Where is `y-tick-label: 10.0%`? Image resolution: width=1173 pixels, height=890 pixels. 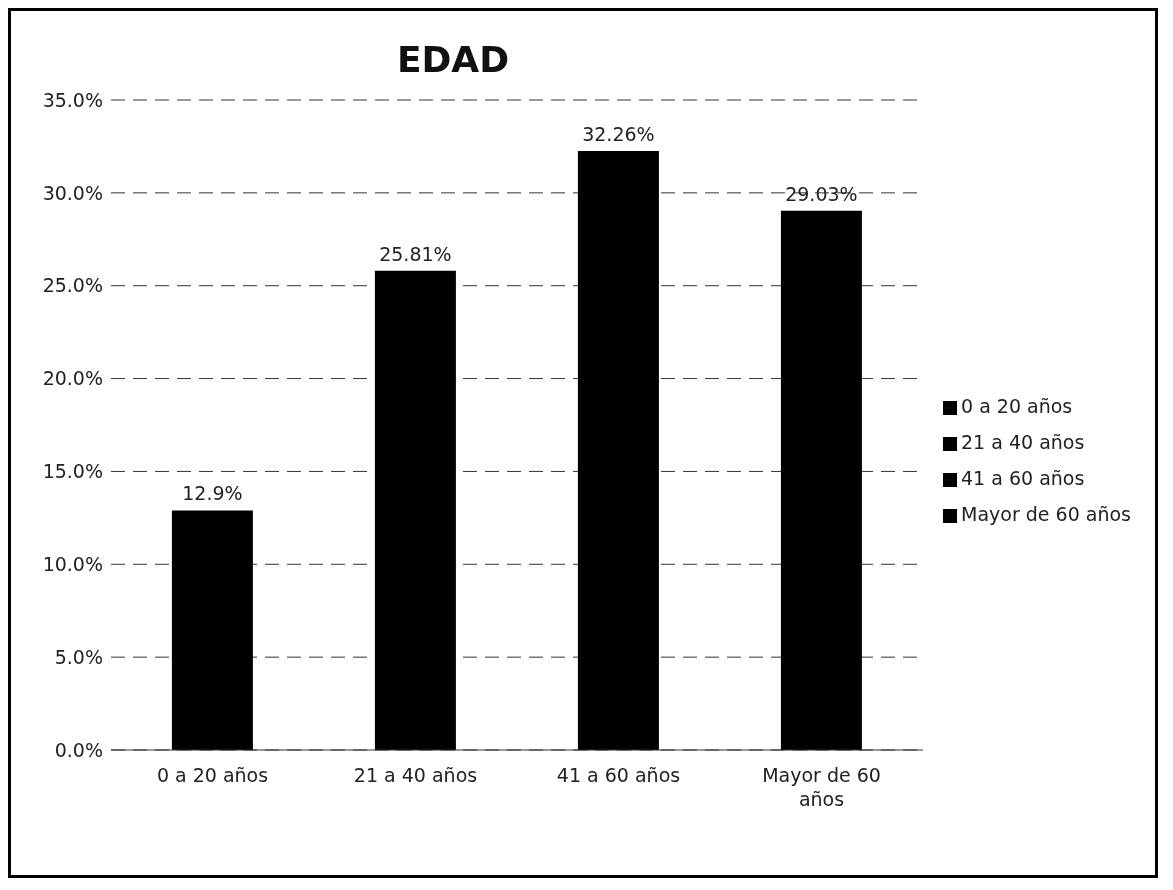
y-tick-label: 10.0% is located at coordinates (72, 564).